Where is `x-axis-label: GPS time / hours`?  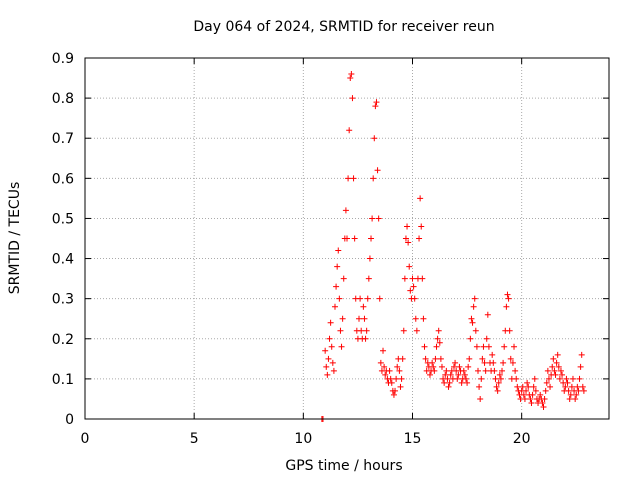
x-axis-label: GPS time / hours is located at coordinates (343, 466).